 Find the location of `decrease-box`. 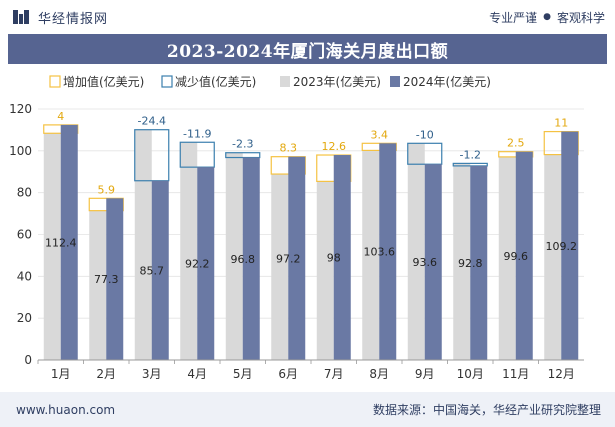

decrease-box is located at coordinates (470, 164).